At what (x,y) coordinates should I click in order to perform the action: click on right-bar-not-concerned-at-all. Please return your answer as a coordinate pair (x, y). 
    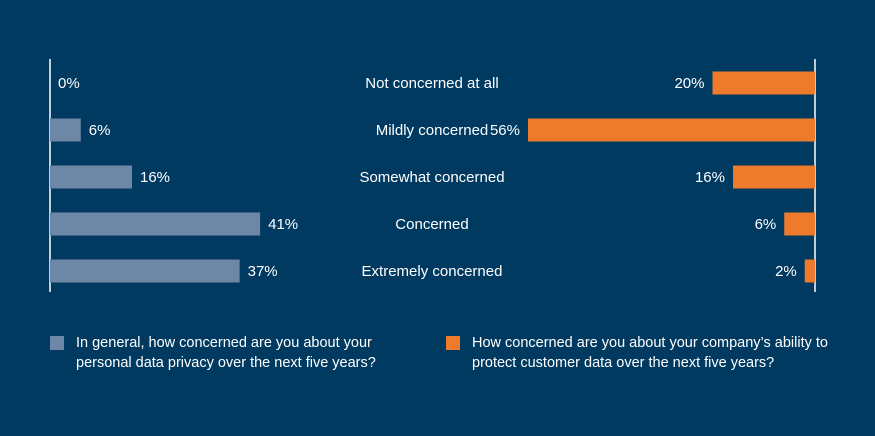
    Looking at the image, I should click on (763, 83).